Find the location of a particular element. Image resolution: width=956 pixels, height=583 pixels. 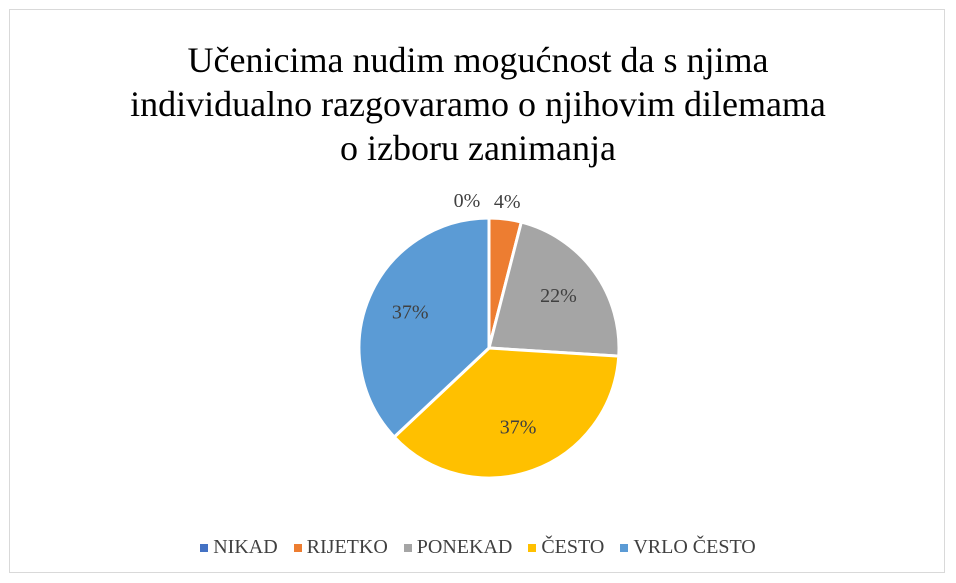

legend-item: RIJETKO is located at coordinates (340, 547).